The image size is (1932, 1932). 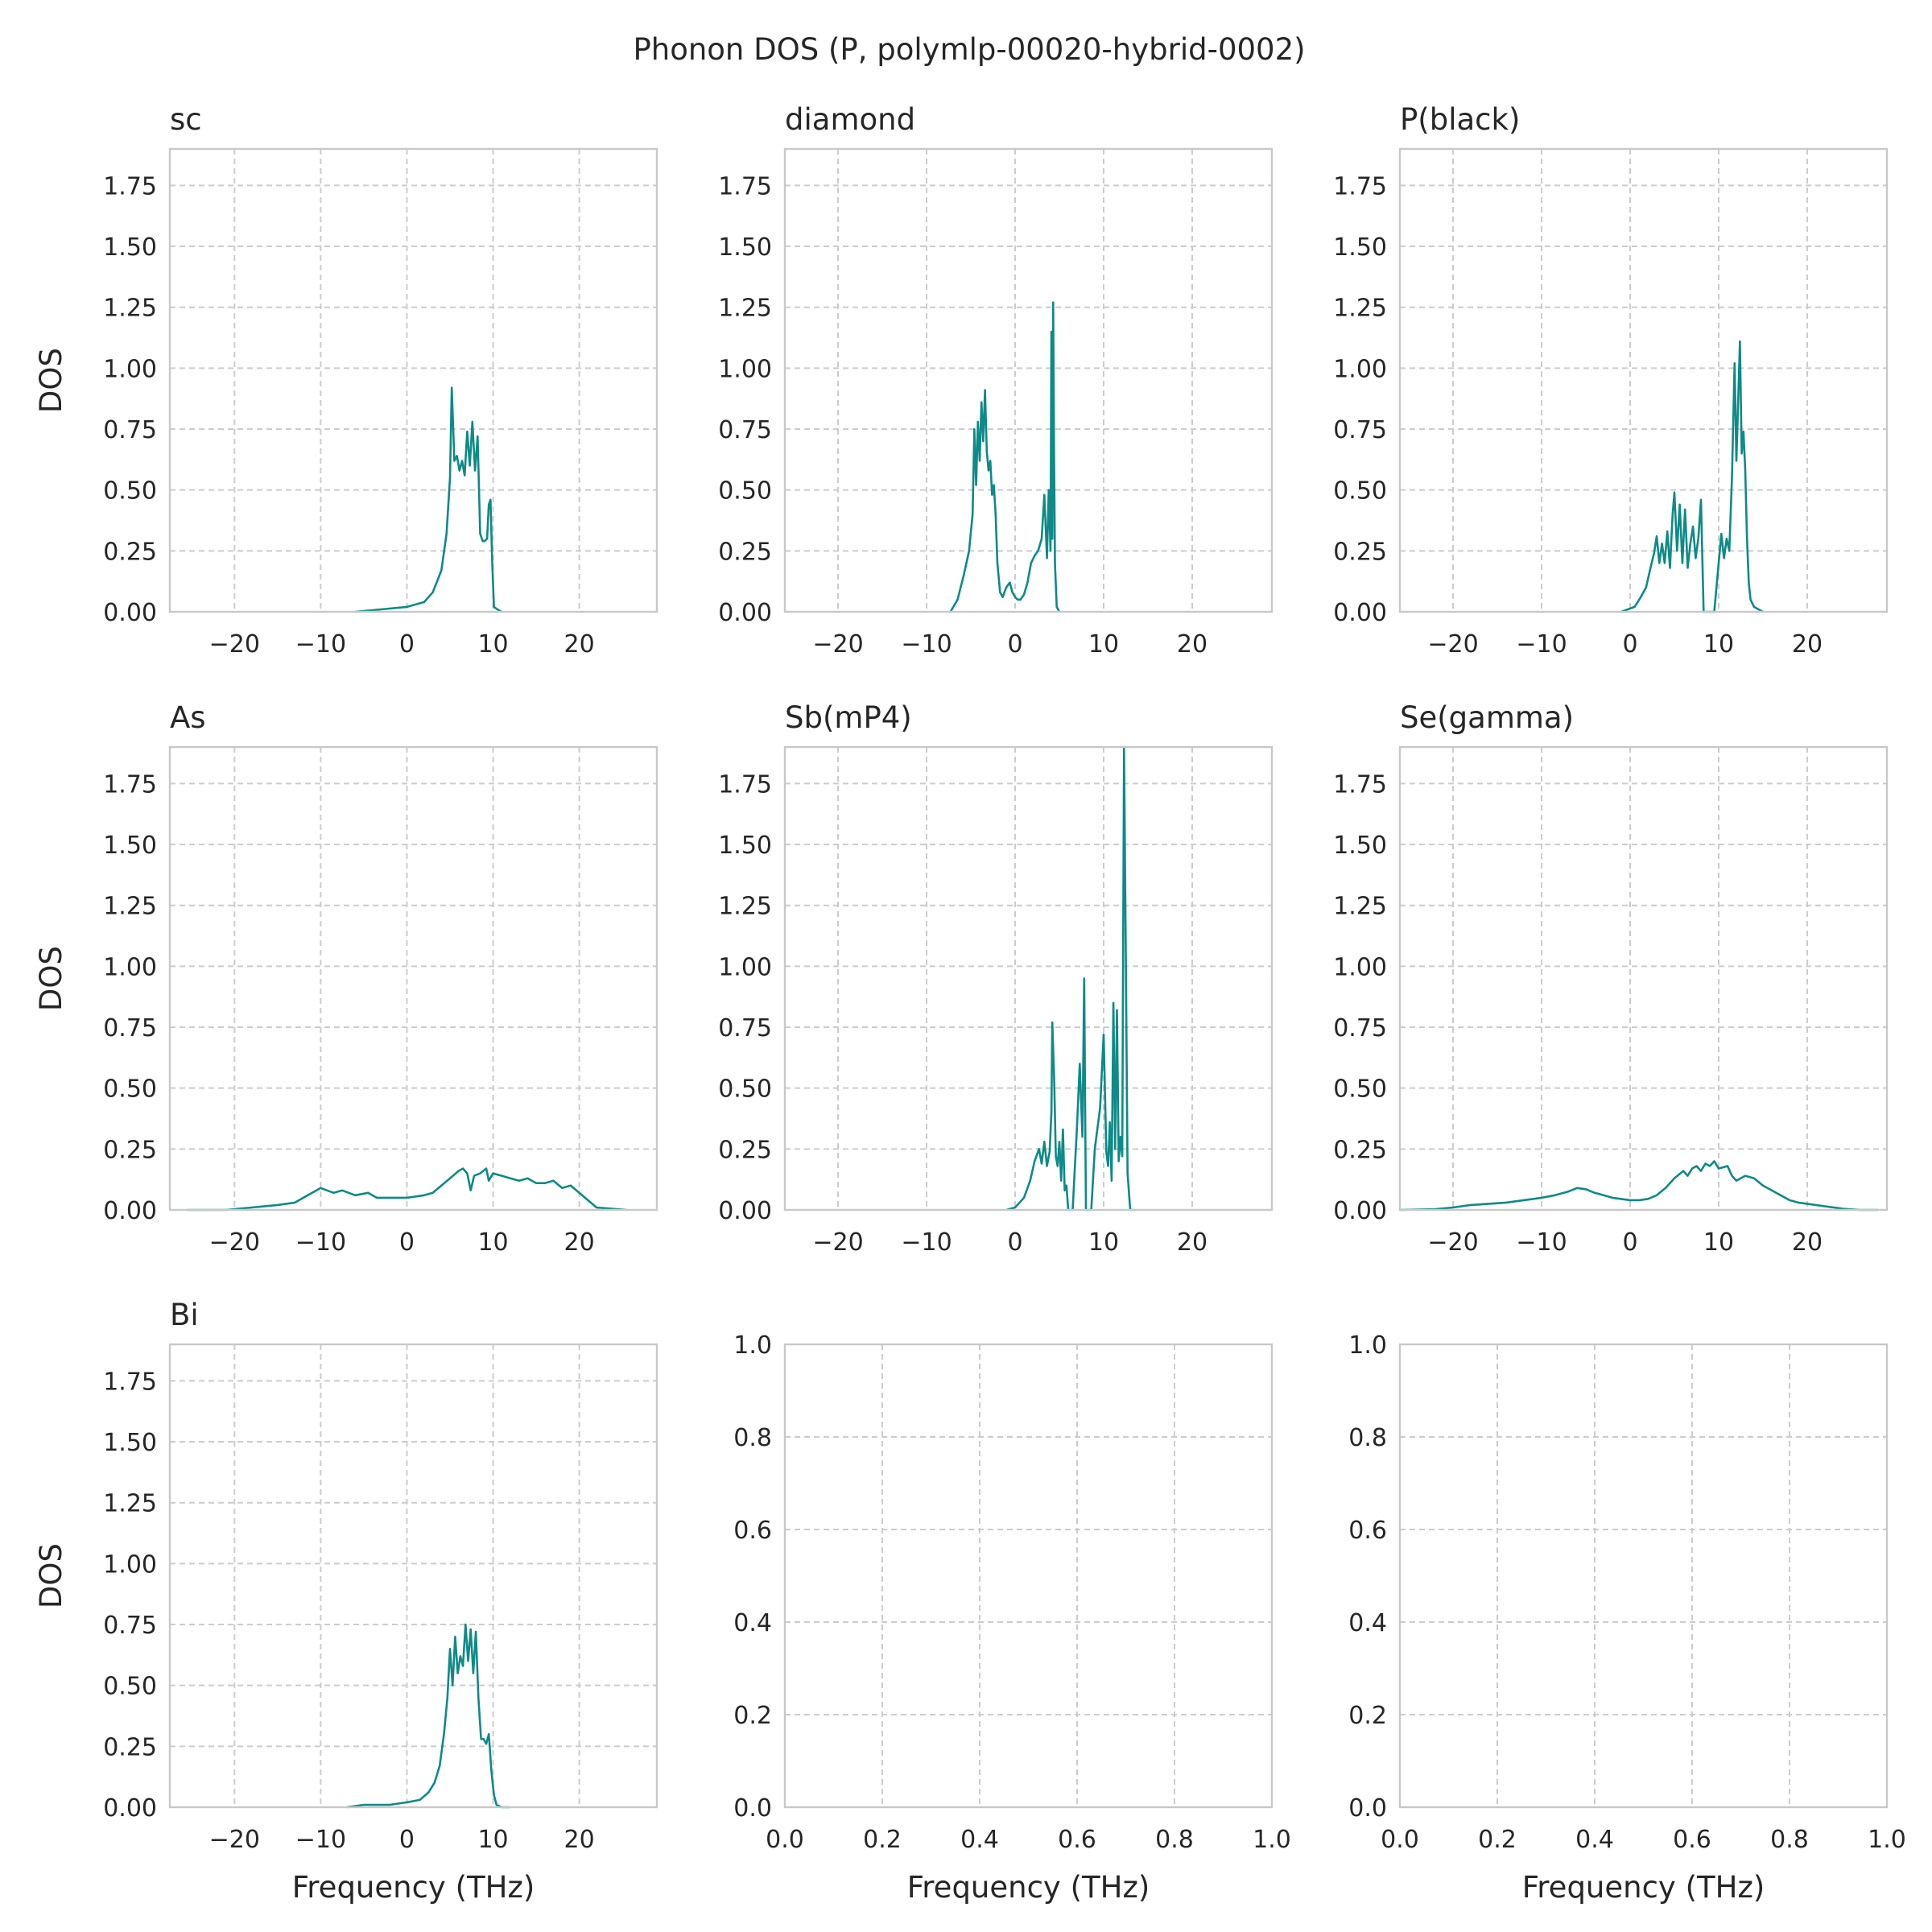 I want to click on subplot-title: diamond, so click(x=850, y=119).